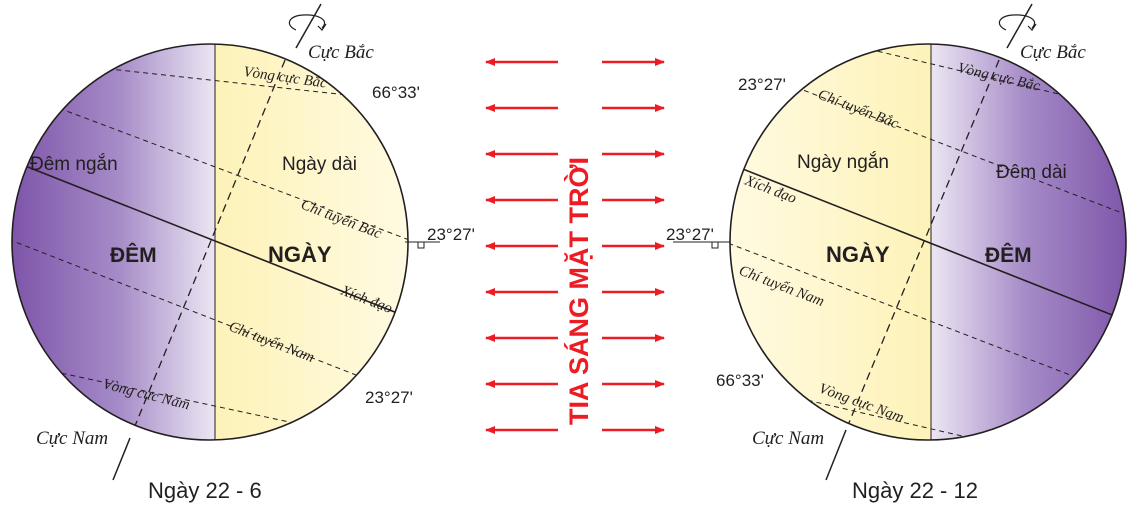 The width and height of the screenshot is (1135, 508). I want to click on angle-23-low-label: 23°27', so click(389, 397).